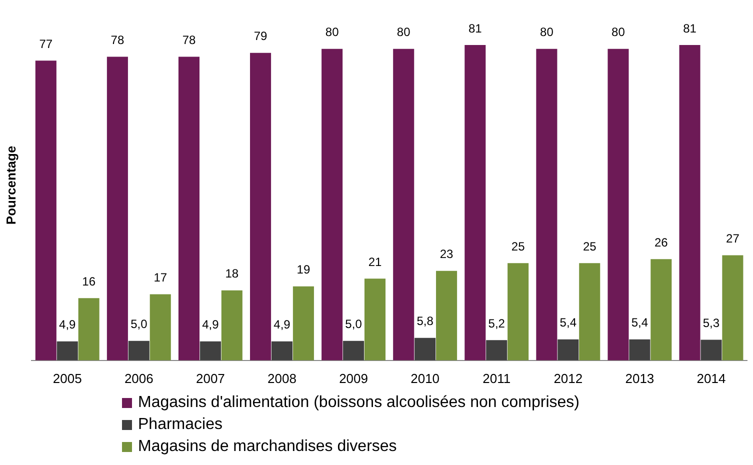  I want to click on data-label: 23, so click(447, 254).